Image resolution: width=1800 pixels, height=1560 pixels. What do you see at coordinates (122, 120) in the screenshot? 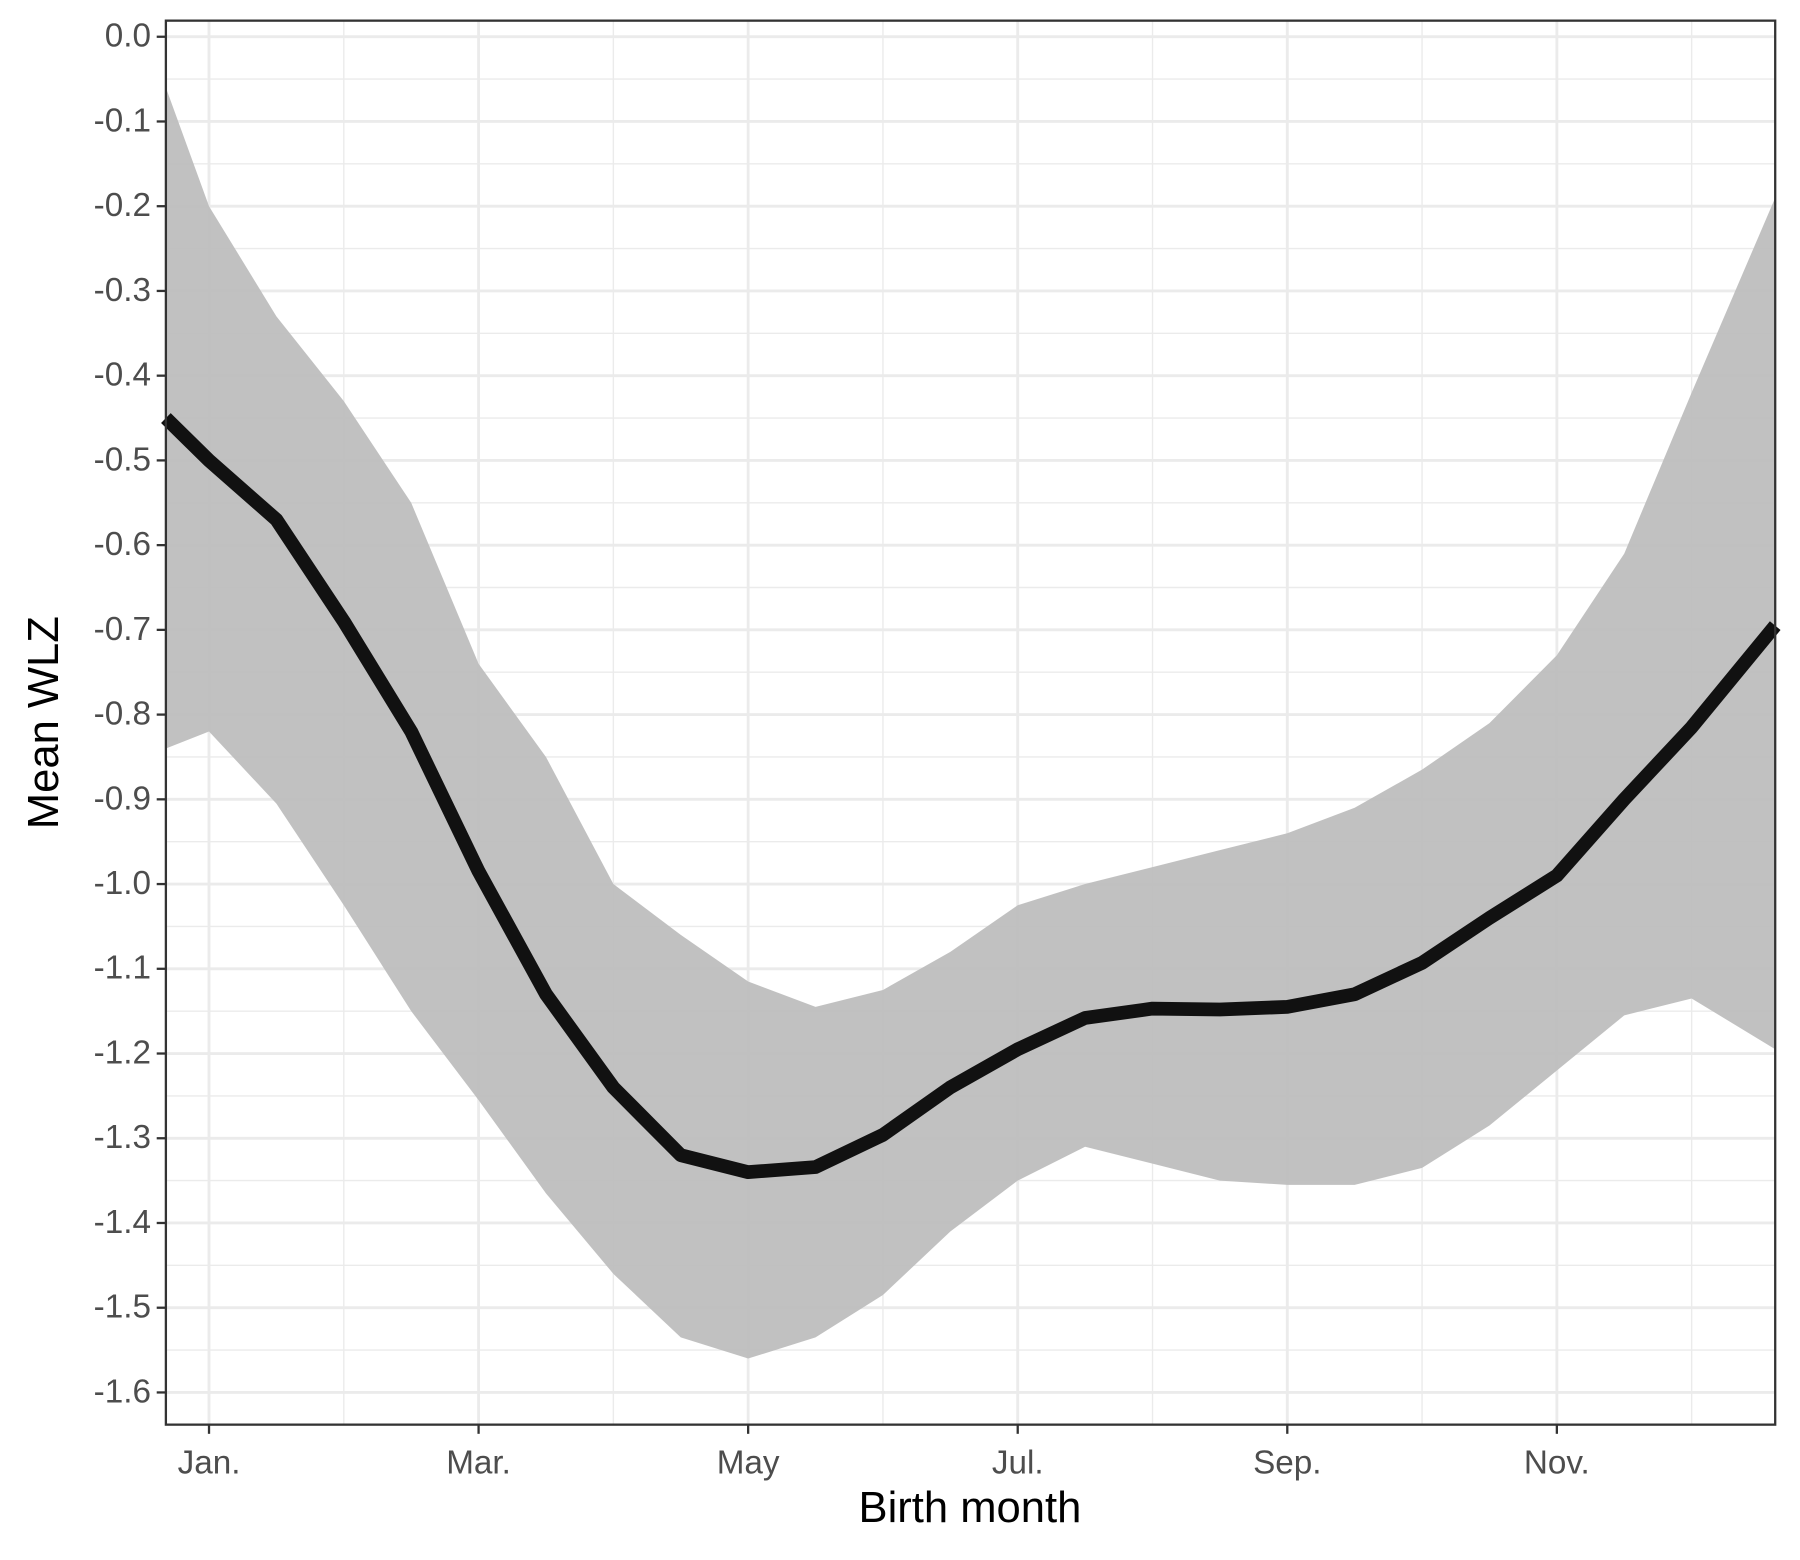
I see `y-tick-label: -0.1` at bounding box center [122, 120].